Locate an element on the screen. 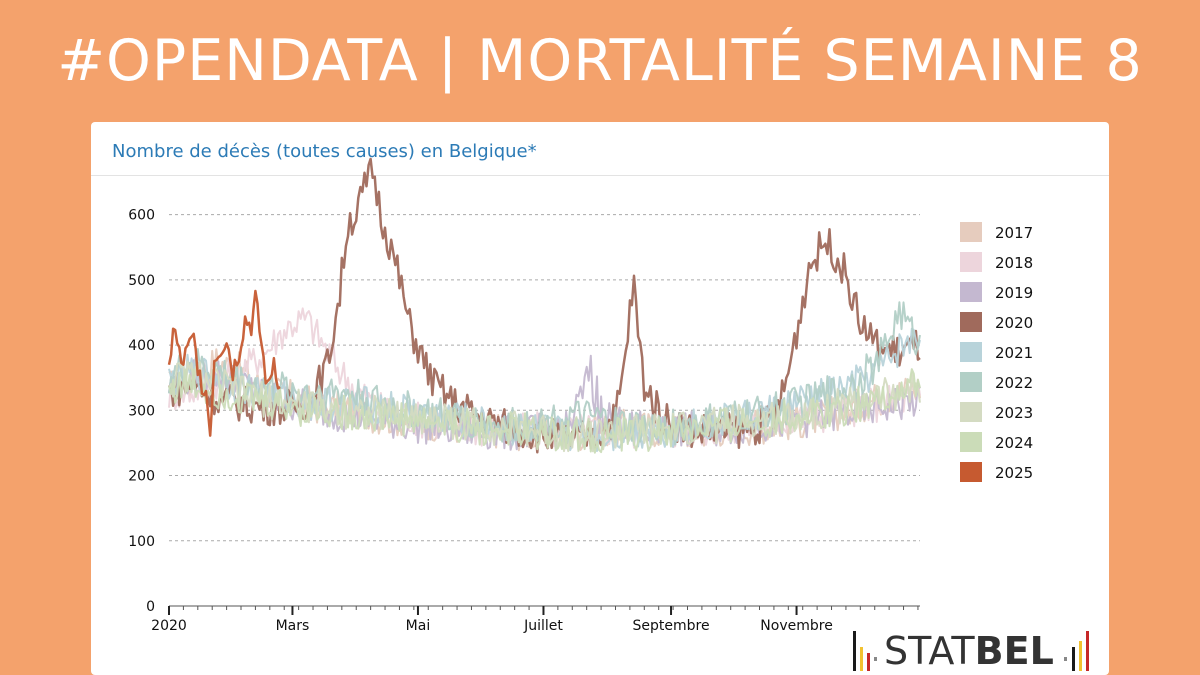 The width and height of the screenshot is (1200, 675). legend-swatch-2020 is located at coordinates (971, 322).